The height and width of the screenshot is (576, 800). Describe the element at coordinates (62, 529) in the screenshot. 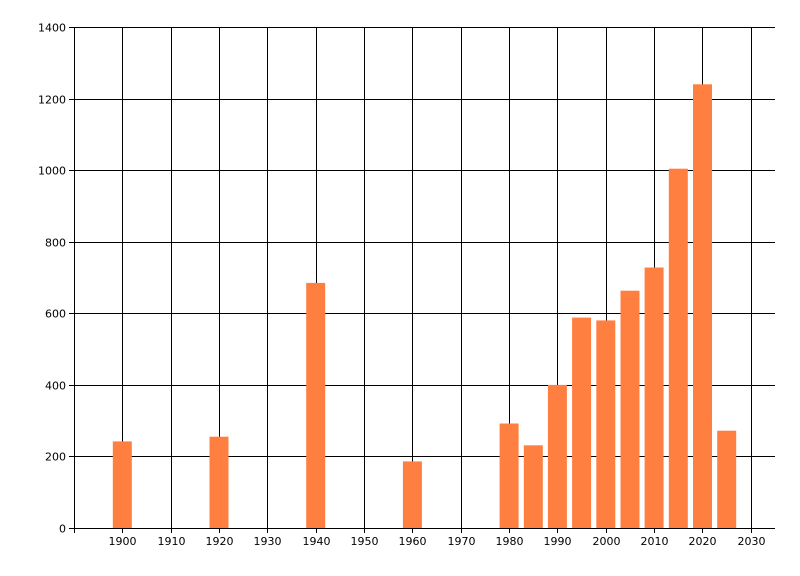

I see `y-tick-label: 0` at that location.